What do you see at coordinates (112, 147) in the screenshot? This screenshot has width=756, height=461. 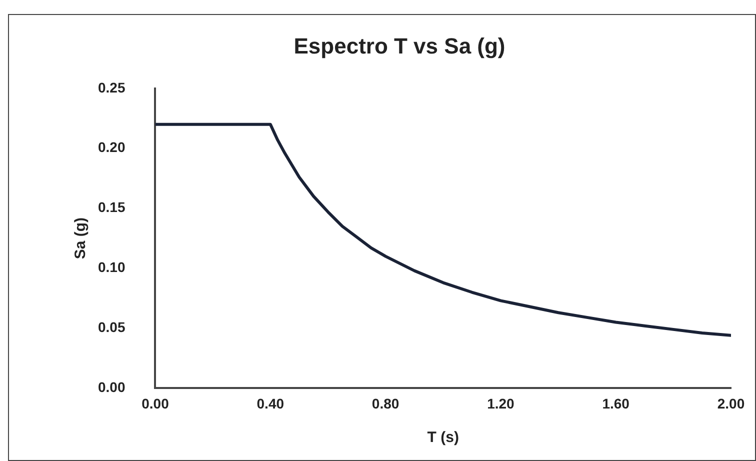 I see `y-tick-label: 0.20` at bounding box center [112, 147].